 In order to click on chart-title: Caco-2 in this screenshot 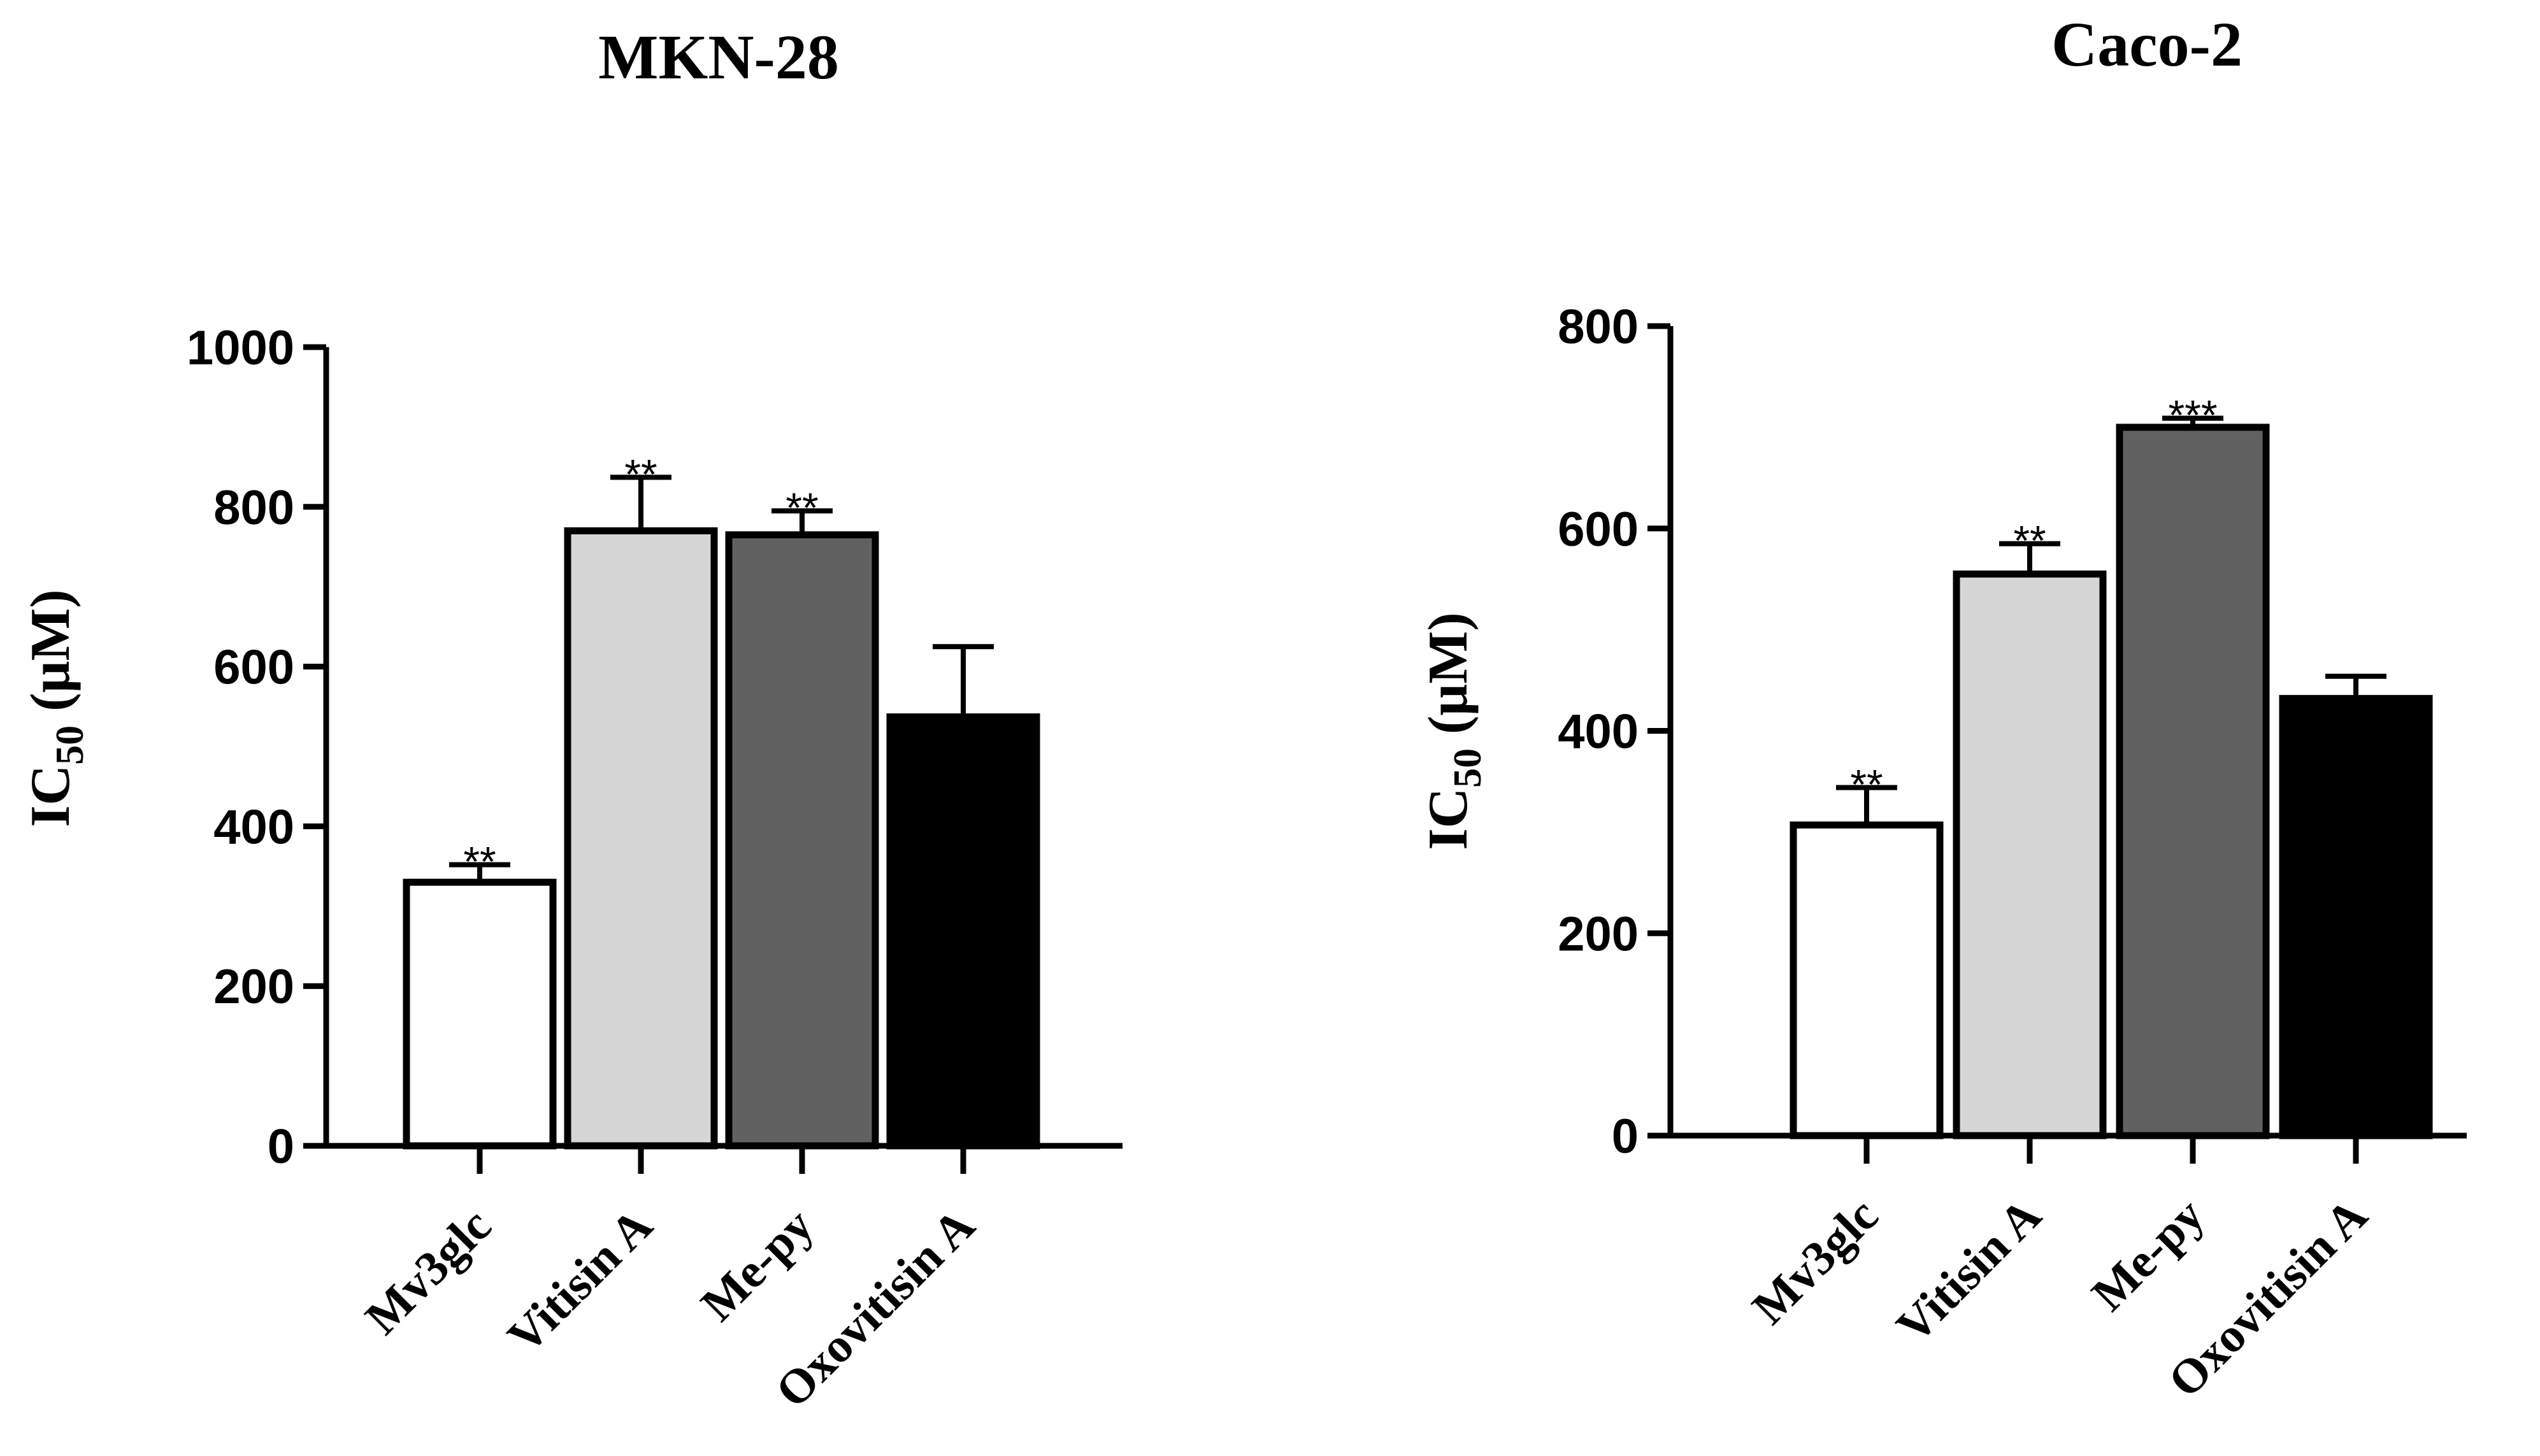, I will do `click(2146, 44)`.